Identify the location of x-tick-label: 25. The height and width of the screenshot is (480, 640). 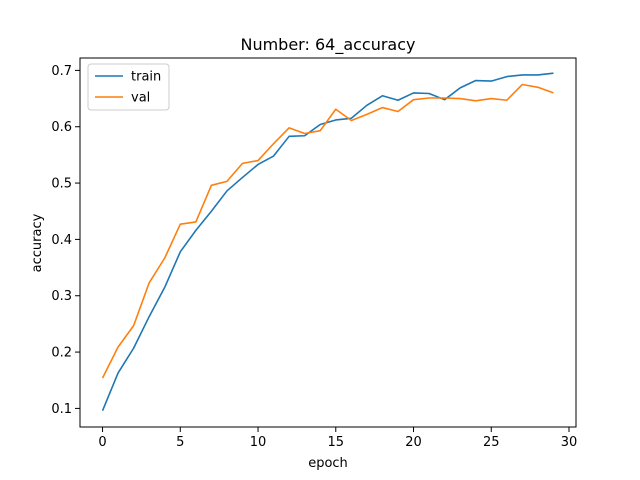
(491, 442).